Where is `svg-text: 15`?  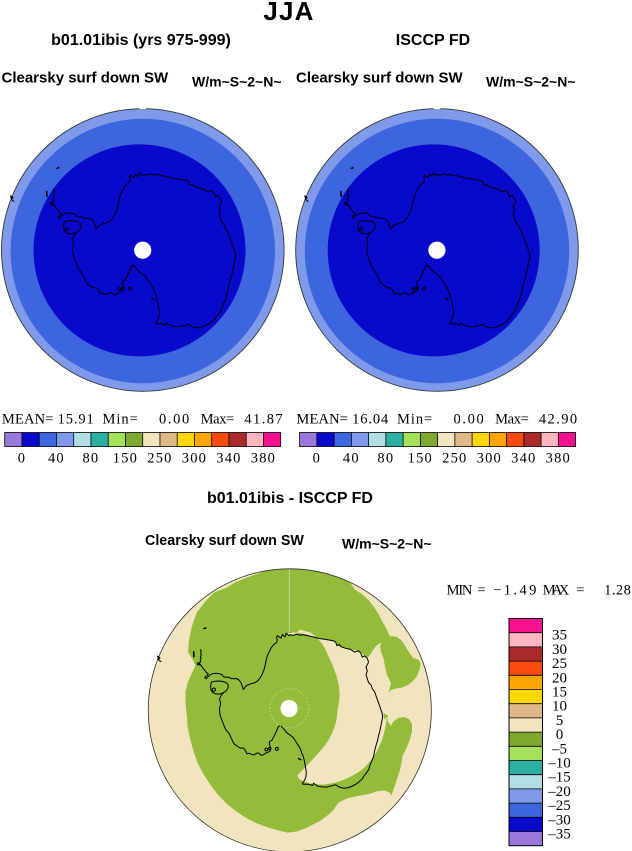 svg-text: 15 is located at coordinates (559, 693).